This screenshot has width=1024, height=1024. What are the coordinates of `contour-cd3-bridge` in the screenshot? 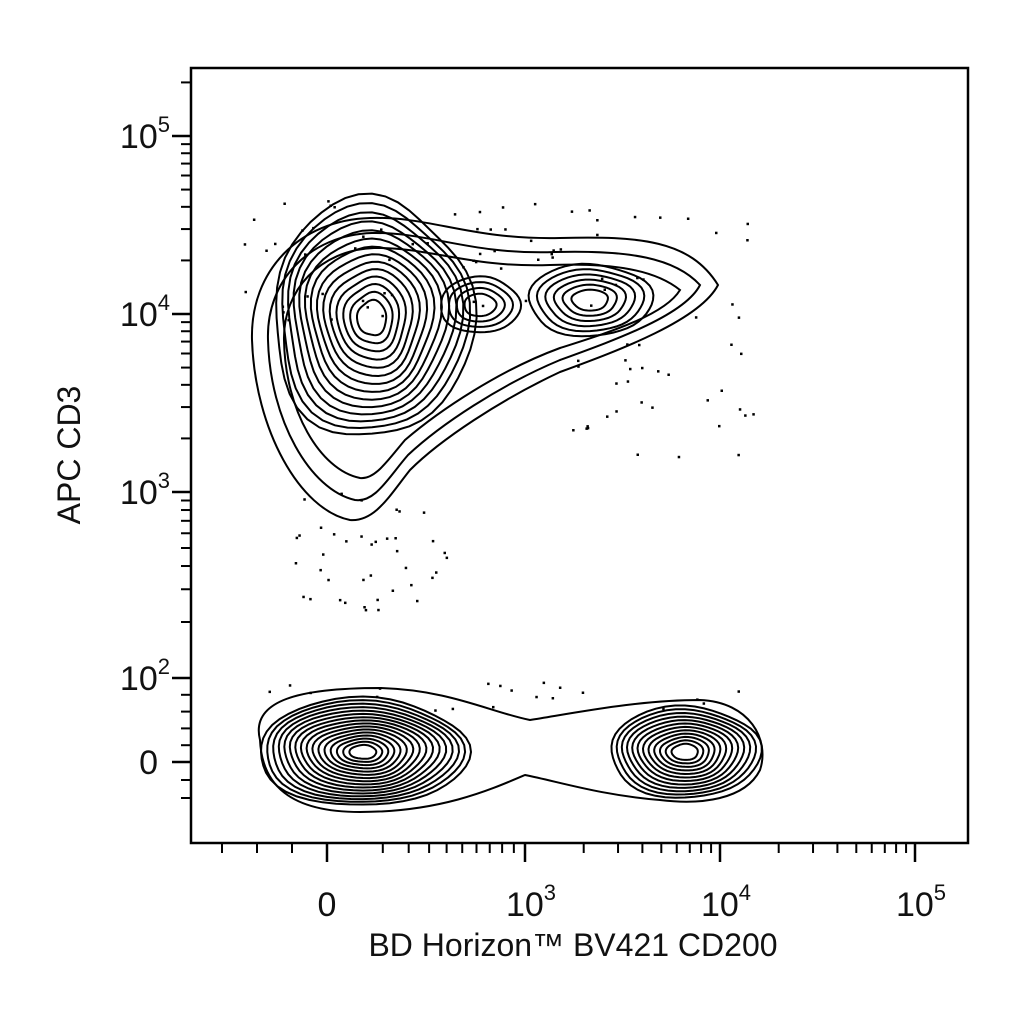 It's located at (480, 305).